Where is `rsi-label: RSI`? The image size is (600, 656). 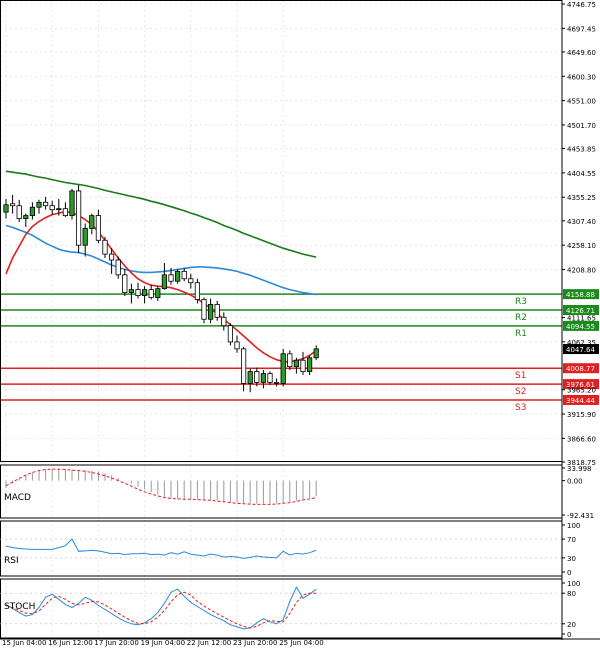
rsi-label: RSI is located at coordinates (11, 561).